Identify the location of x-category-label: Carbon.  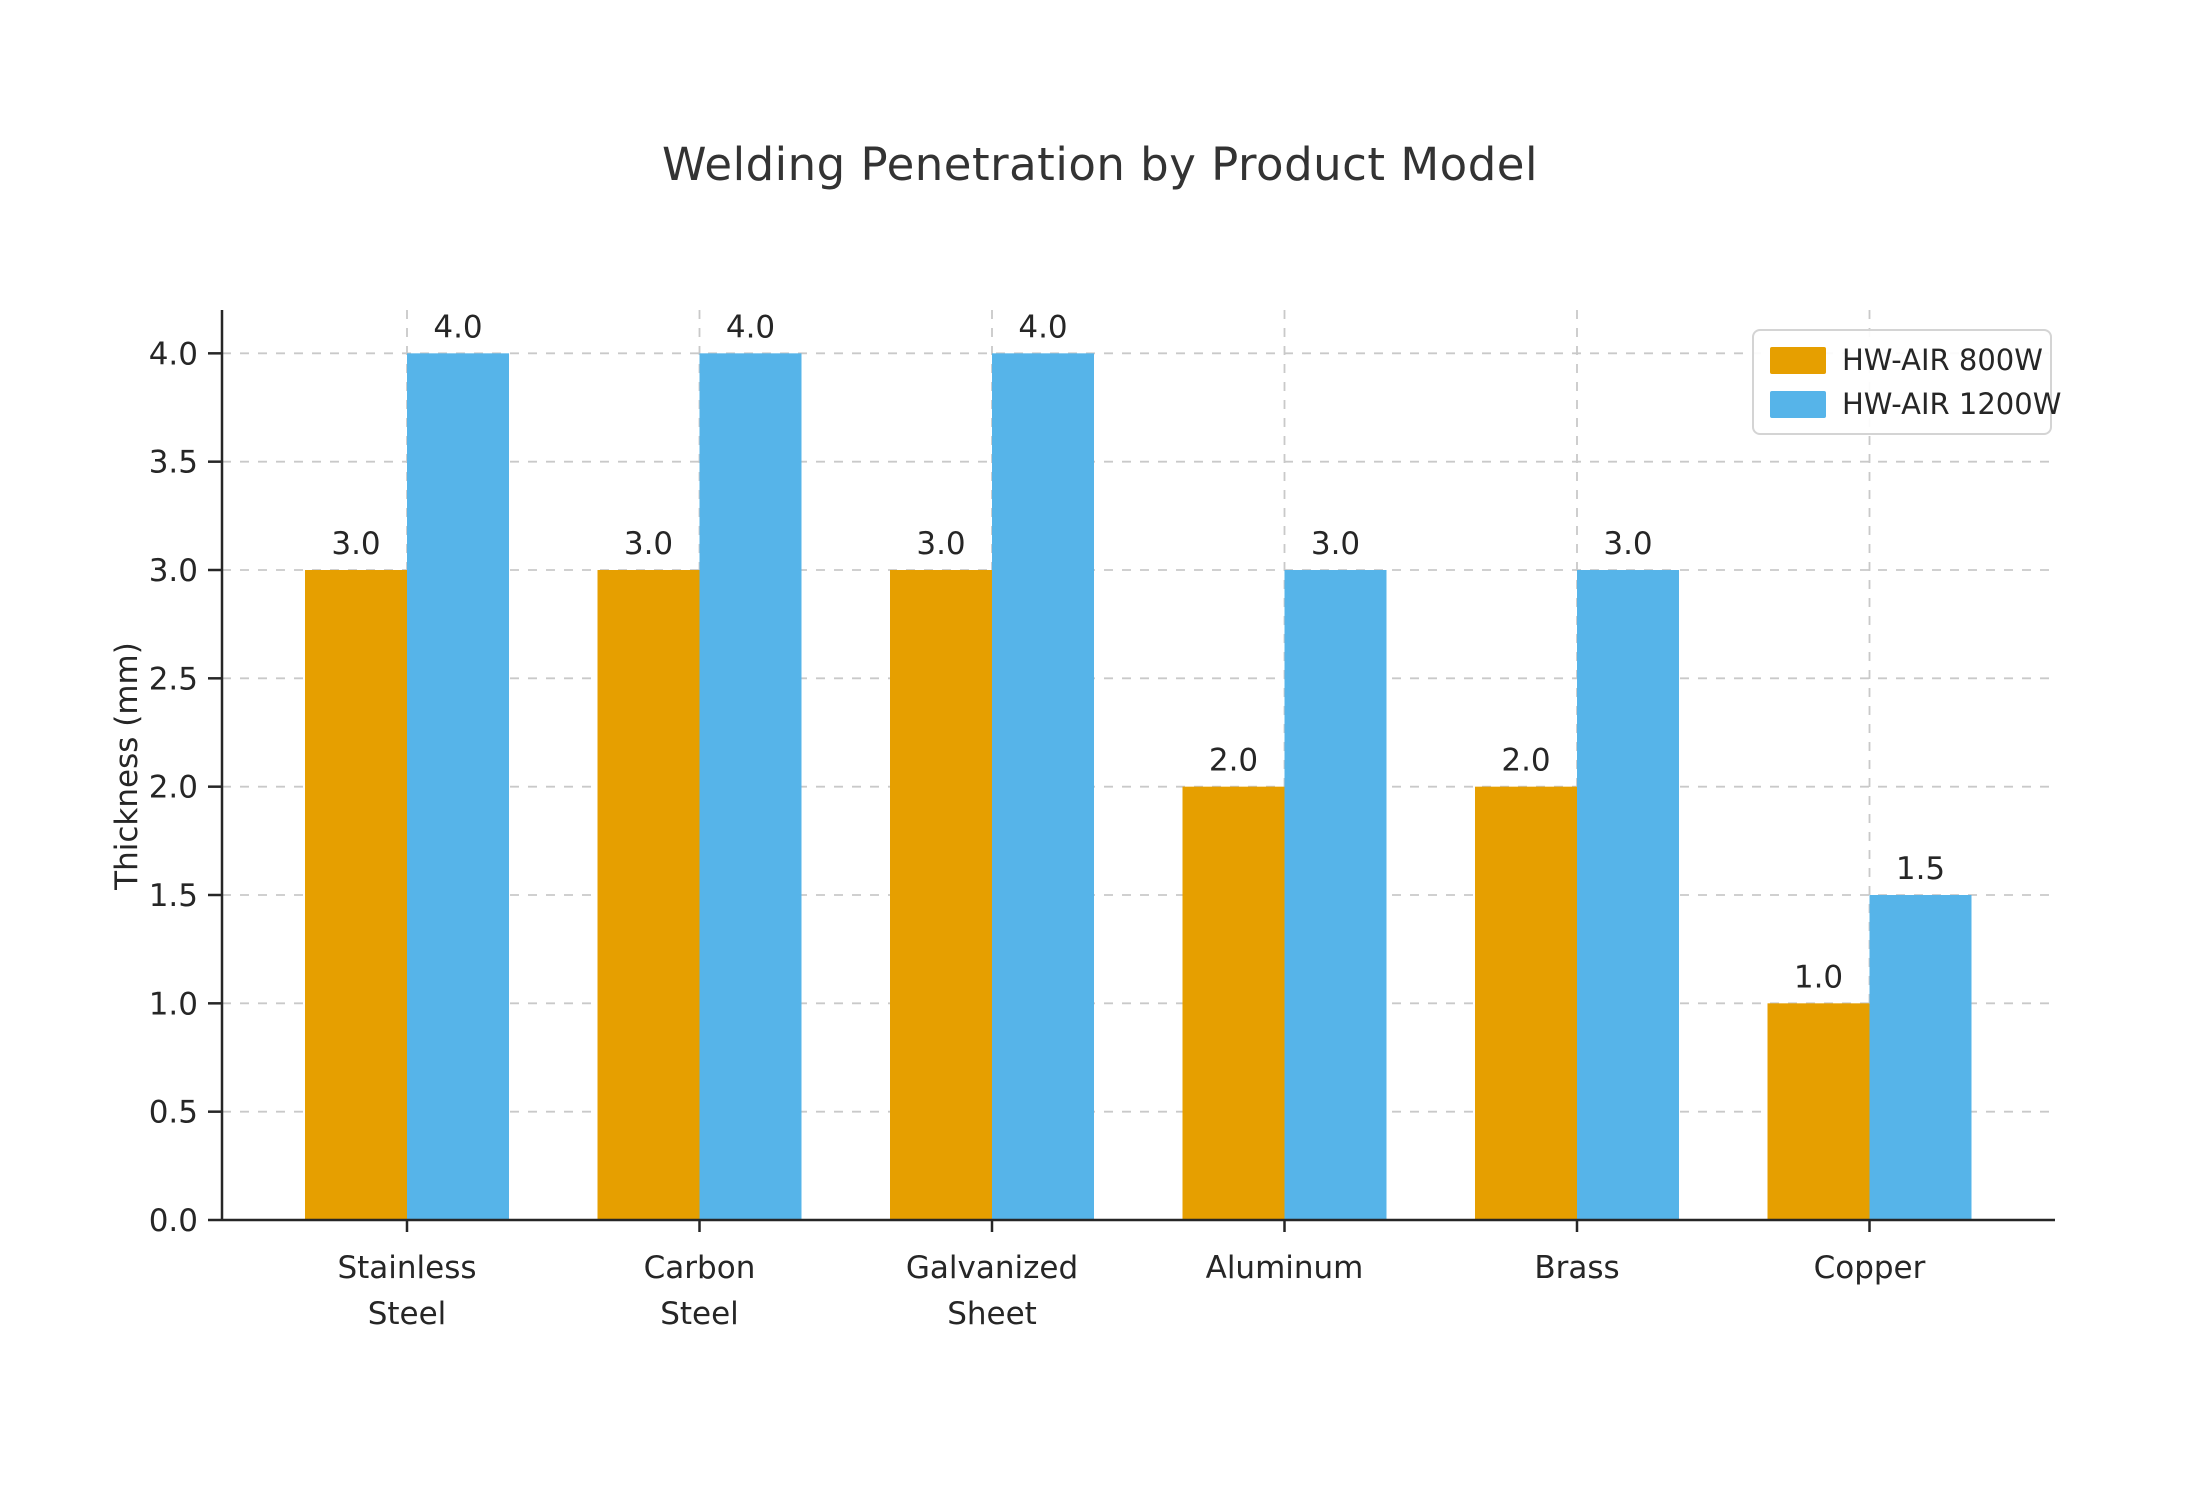
(700, 1268).